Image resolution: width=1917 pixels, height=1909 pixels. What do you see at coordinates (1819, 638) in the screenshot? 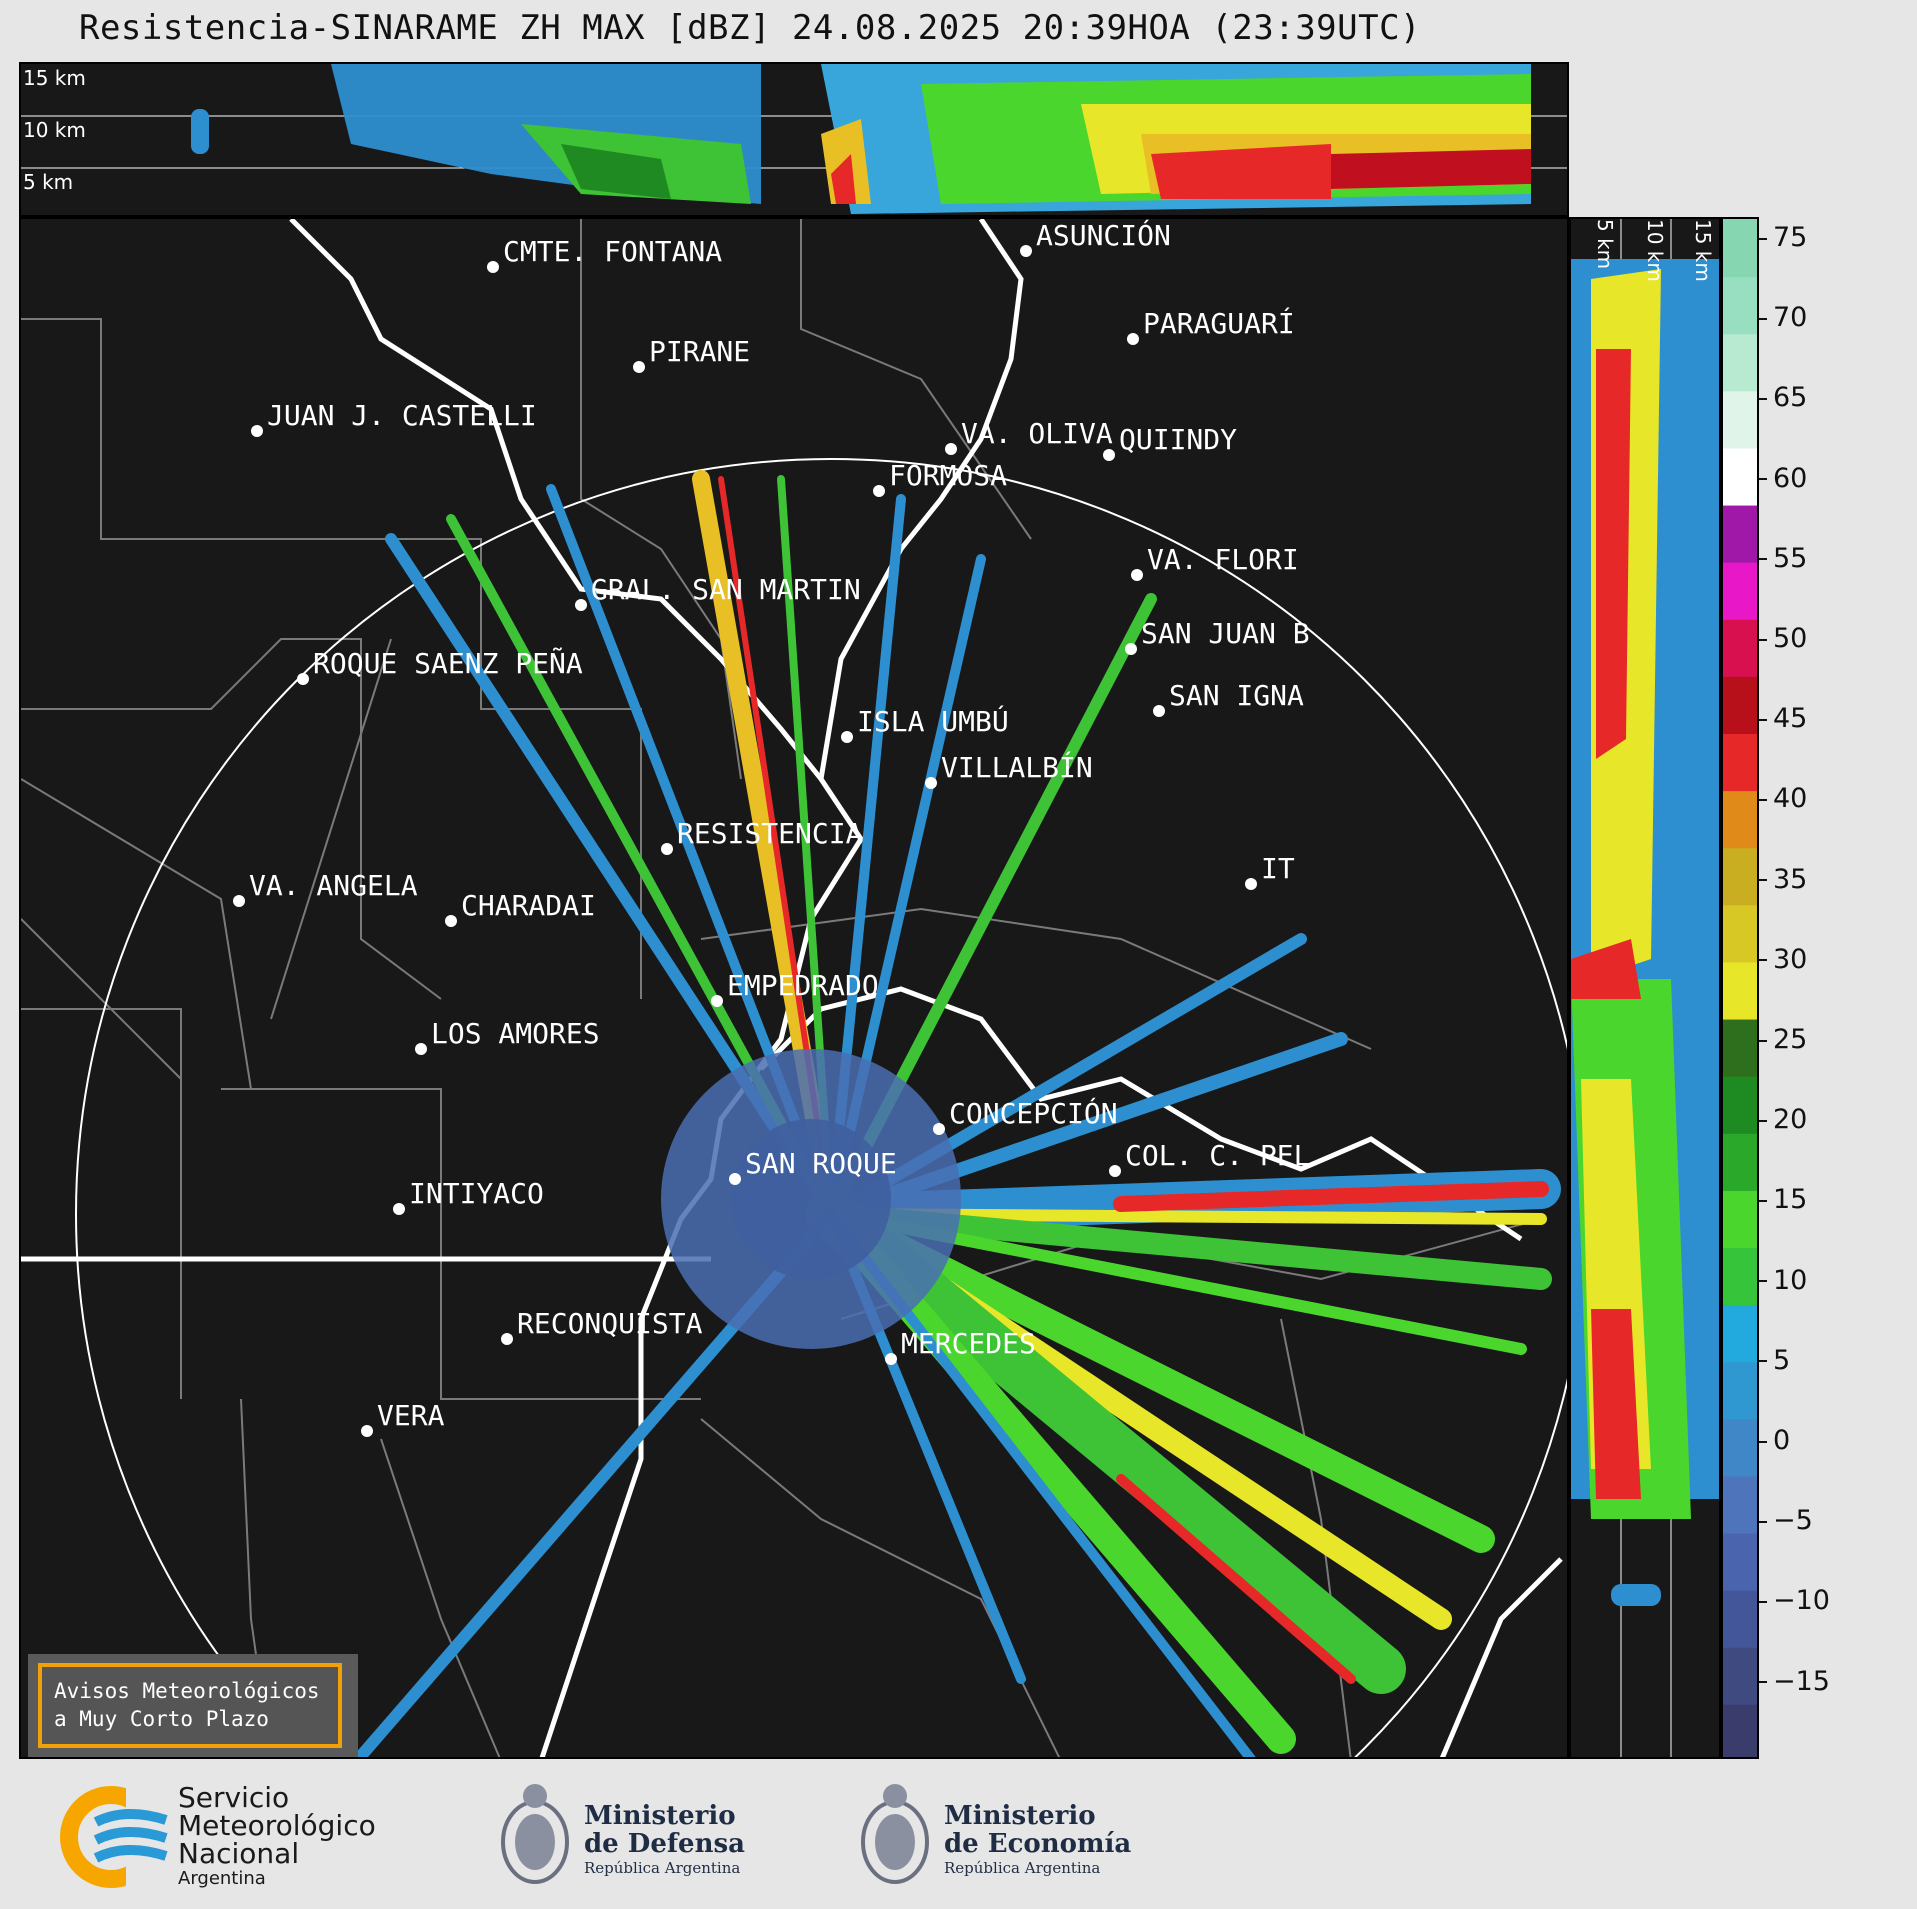
I see `colorbar-tick-label: 50` at bounding box center [1819, 638].